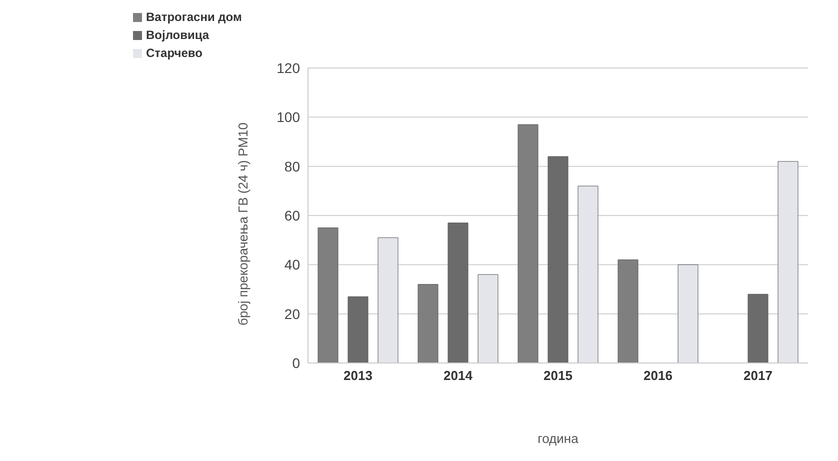 This screenshot has height=461, width=838. I want to click on y-tick-label: 0, so click(296, 362).